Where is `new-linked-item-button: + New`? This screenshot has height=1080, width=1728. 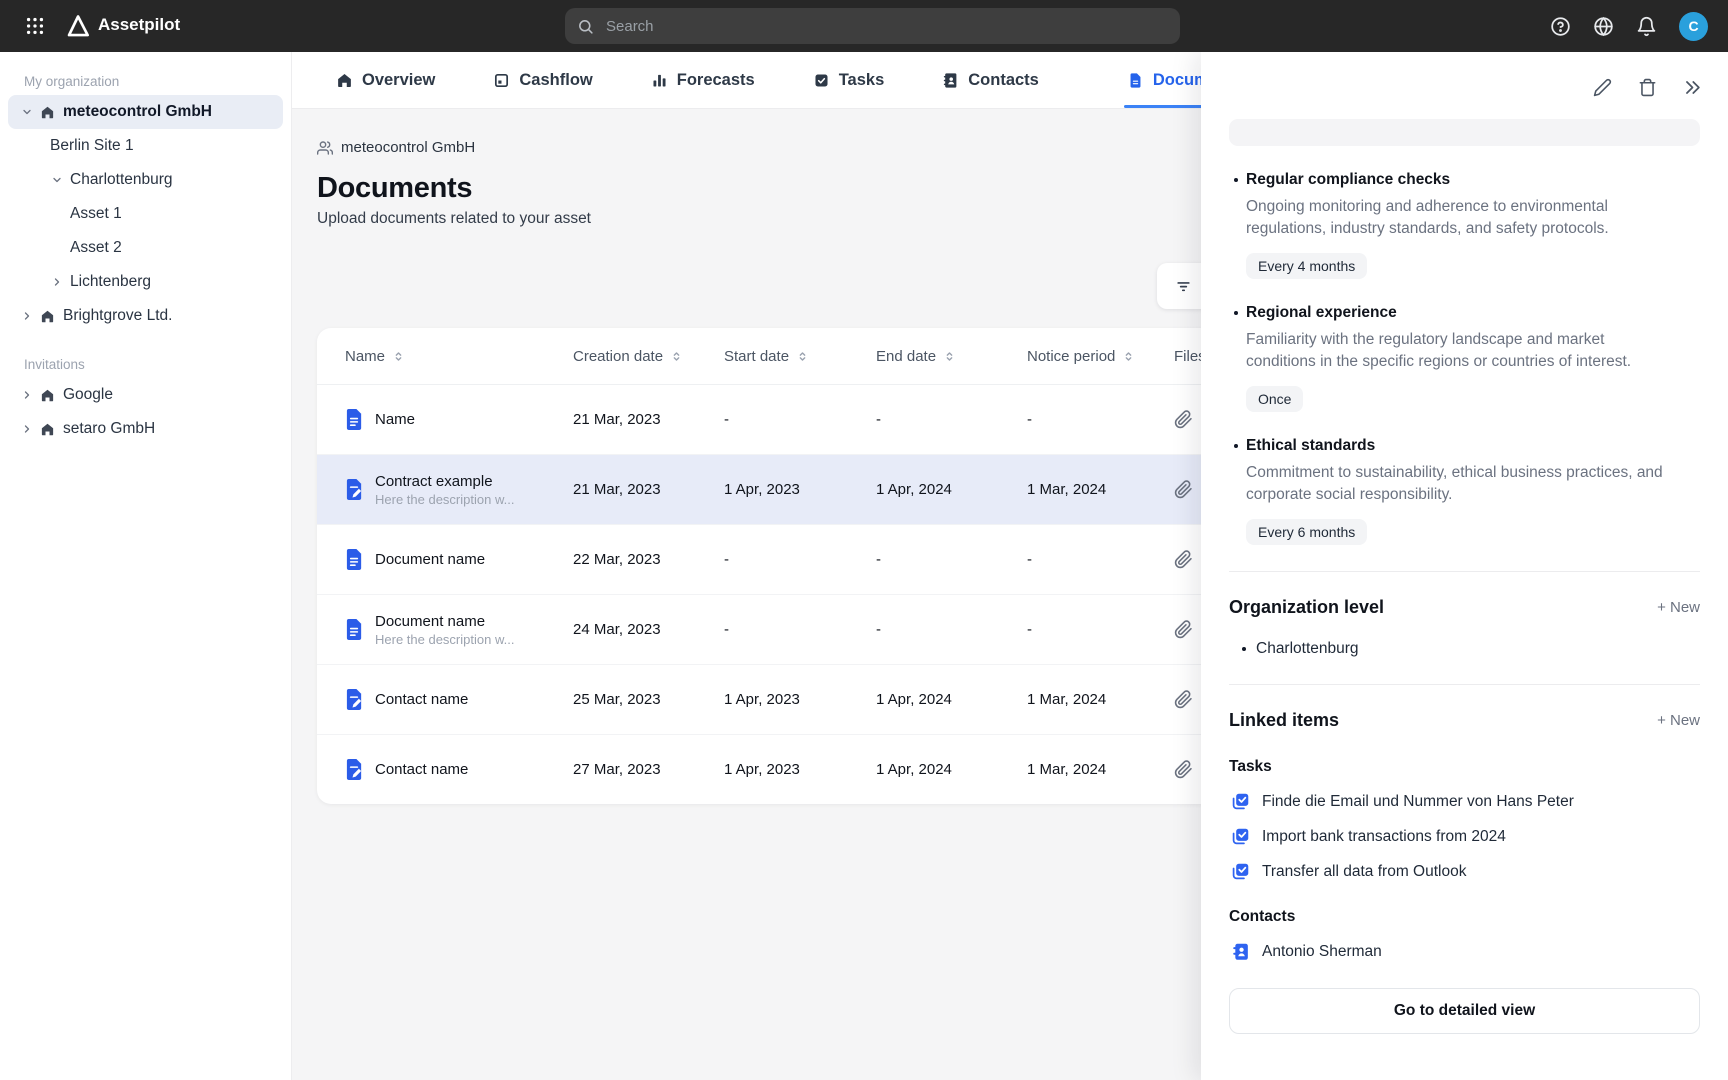 new-linked-item-button: + New is located at coordinates (1678, 720).